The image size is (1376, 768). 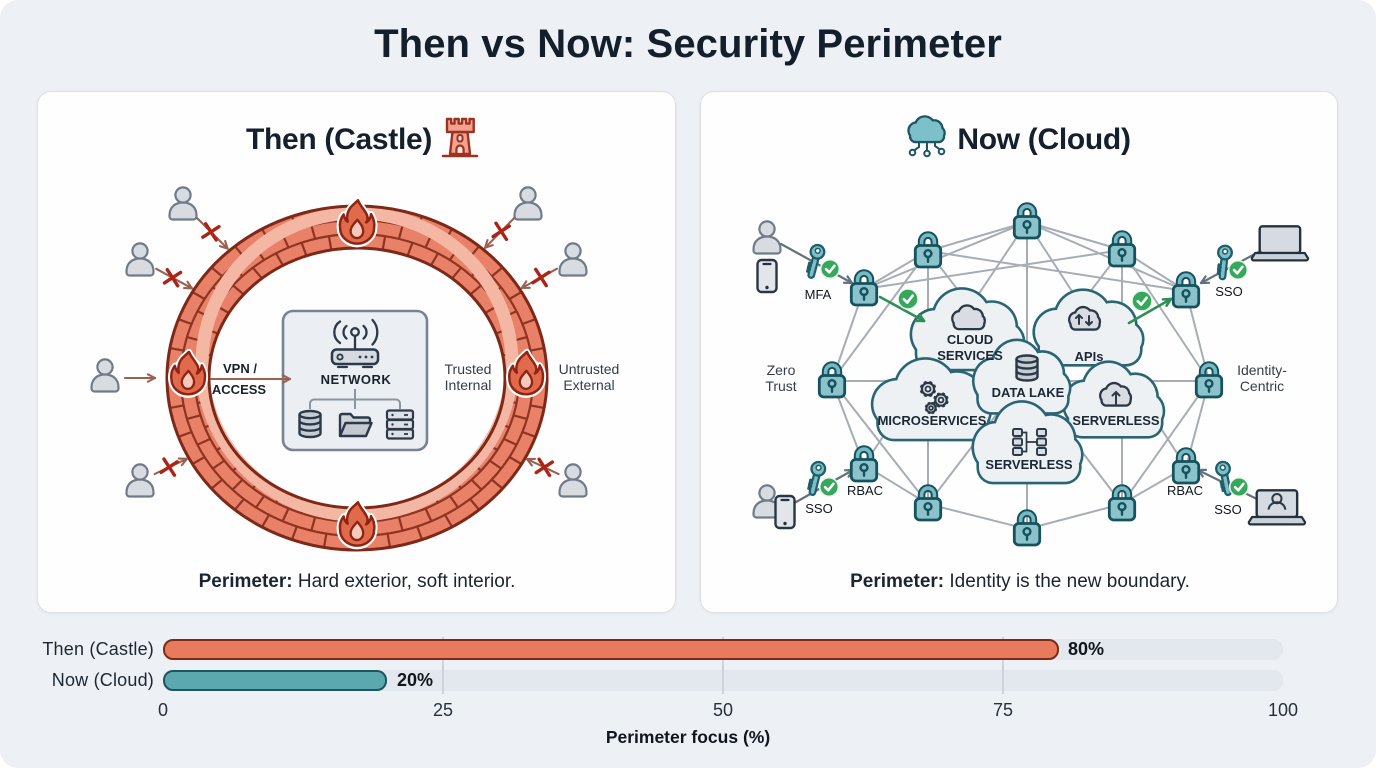 What do you see at coordinates (818, 294) in the screenshot?
I see `svg-text: MFA` at bounding box center [818, 294].